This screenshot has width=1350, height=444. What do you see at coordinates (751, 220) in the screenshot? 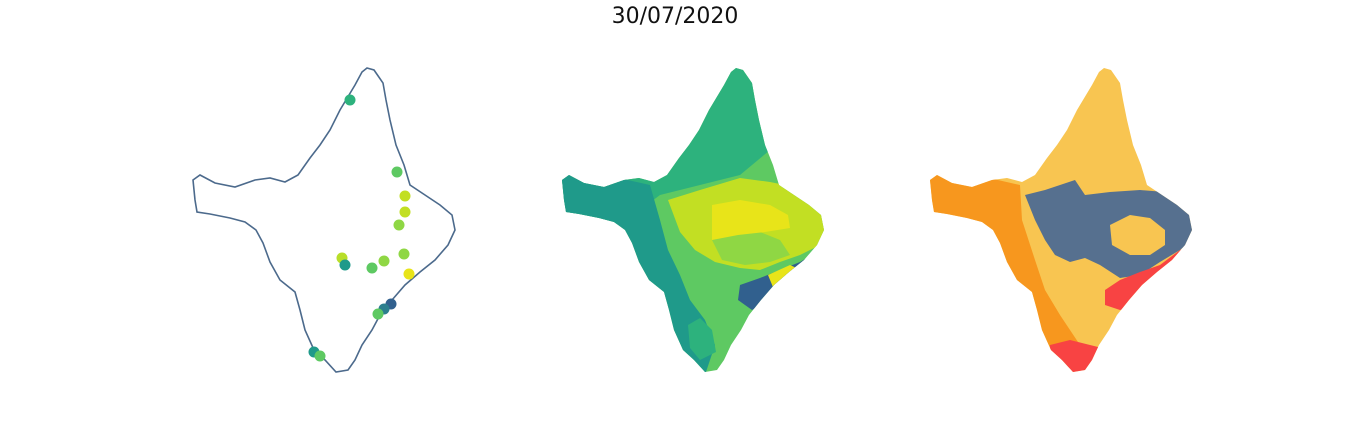
I see `region-center-yellow` at bounding box center [751, 220].